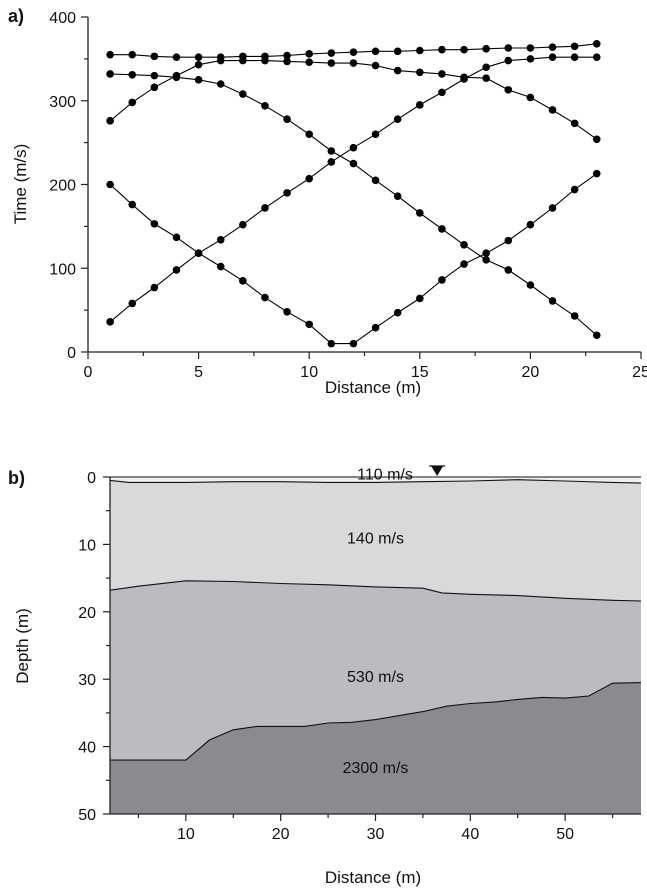  What do you see at coordinates (353, 100) in the screenshot?
I see `series-2-line` at bounding box center [353, 100].